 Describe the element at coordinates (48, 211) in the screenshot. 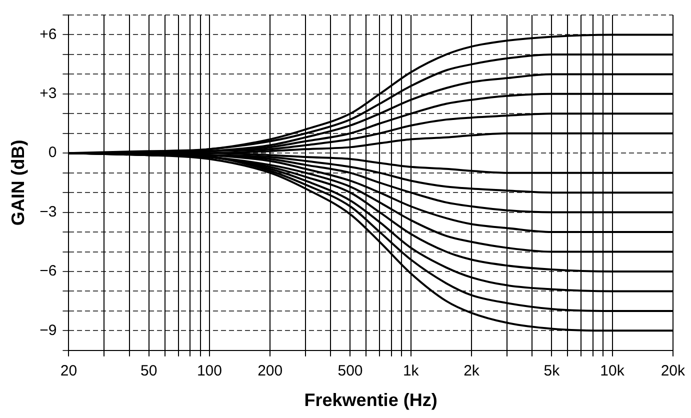

I see `y-tick-label: −3` at that location.